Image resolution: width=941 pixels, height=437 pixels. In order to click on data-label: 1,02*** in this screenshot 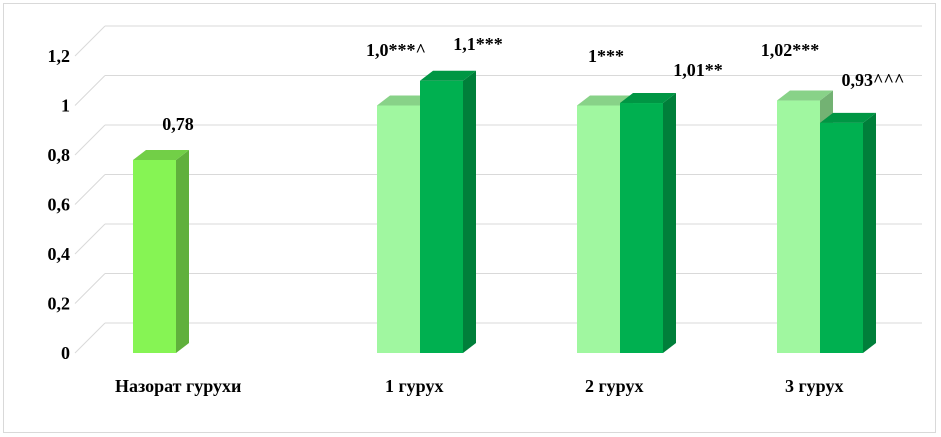, I will do `click(790, 50)`.